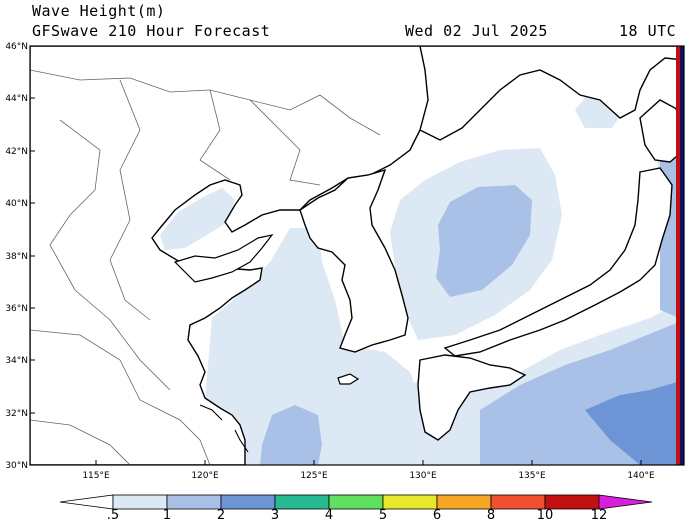  I want to click on land-shandong, so click(223, 258).